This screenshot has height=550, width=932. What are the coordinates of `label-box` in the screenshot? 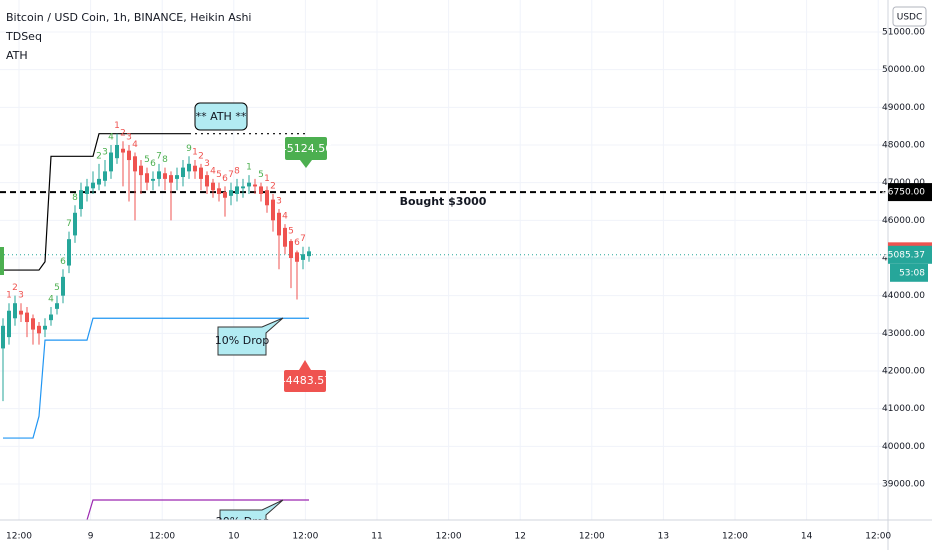 It's located at (306, 148).